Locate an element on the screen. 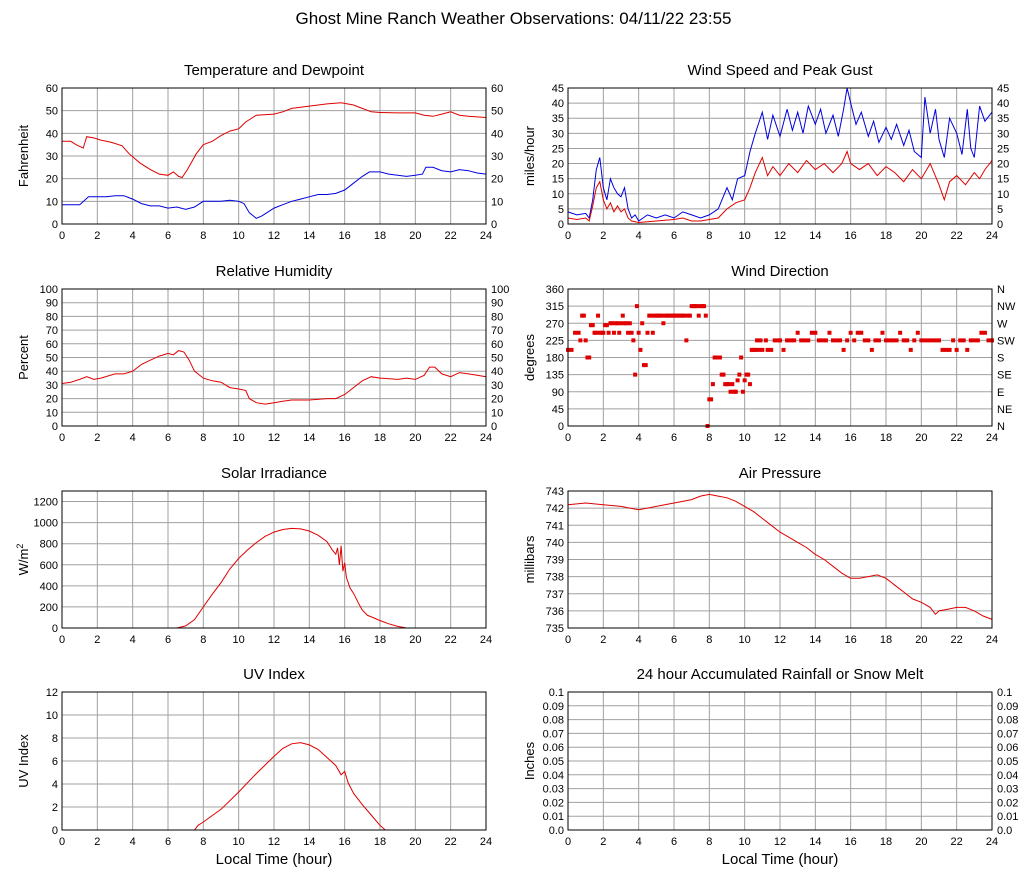 Image resolution: width=1027 pixels, height=878 pixels. right-tick-label: 0.03 is located at coordinates (1007, 790).